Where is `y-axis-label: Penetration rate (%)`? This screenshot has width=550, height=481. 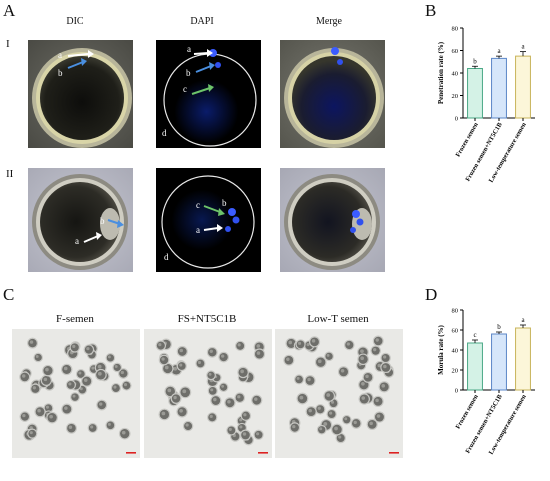
y-axis-label: Penetration rate (%) is located at coordinates (441, 72).